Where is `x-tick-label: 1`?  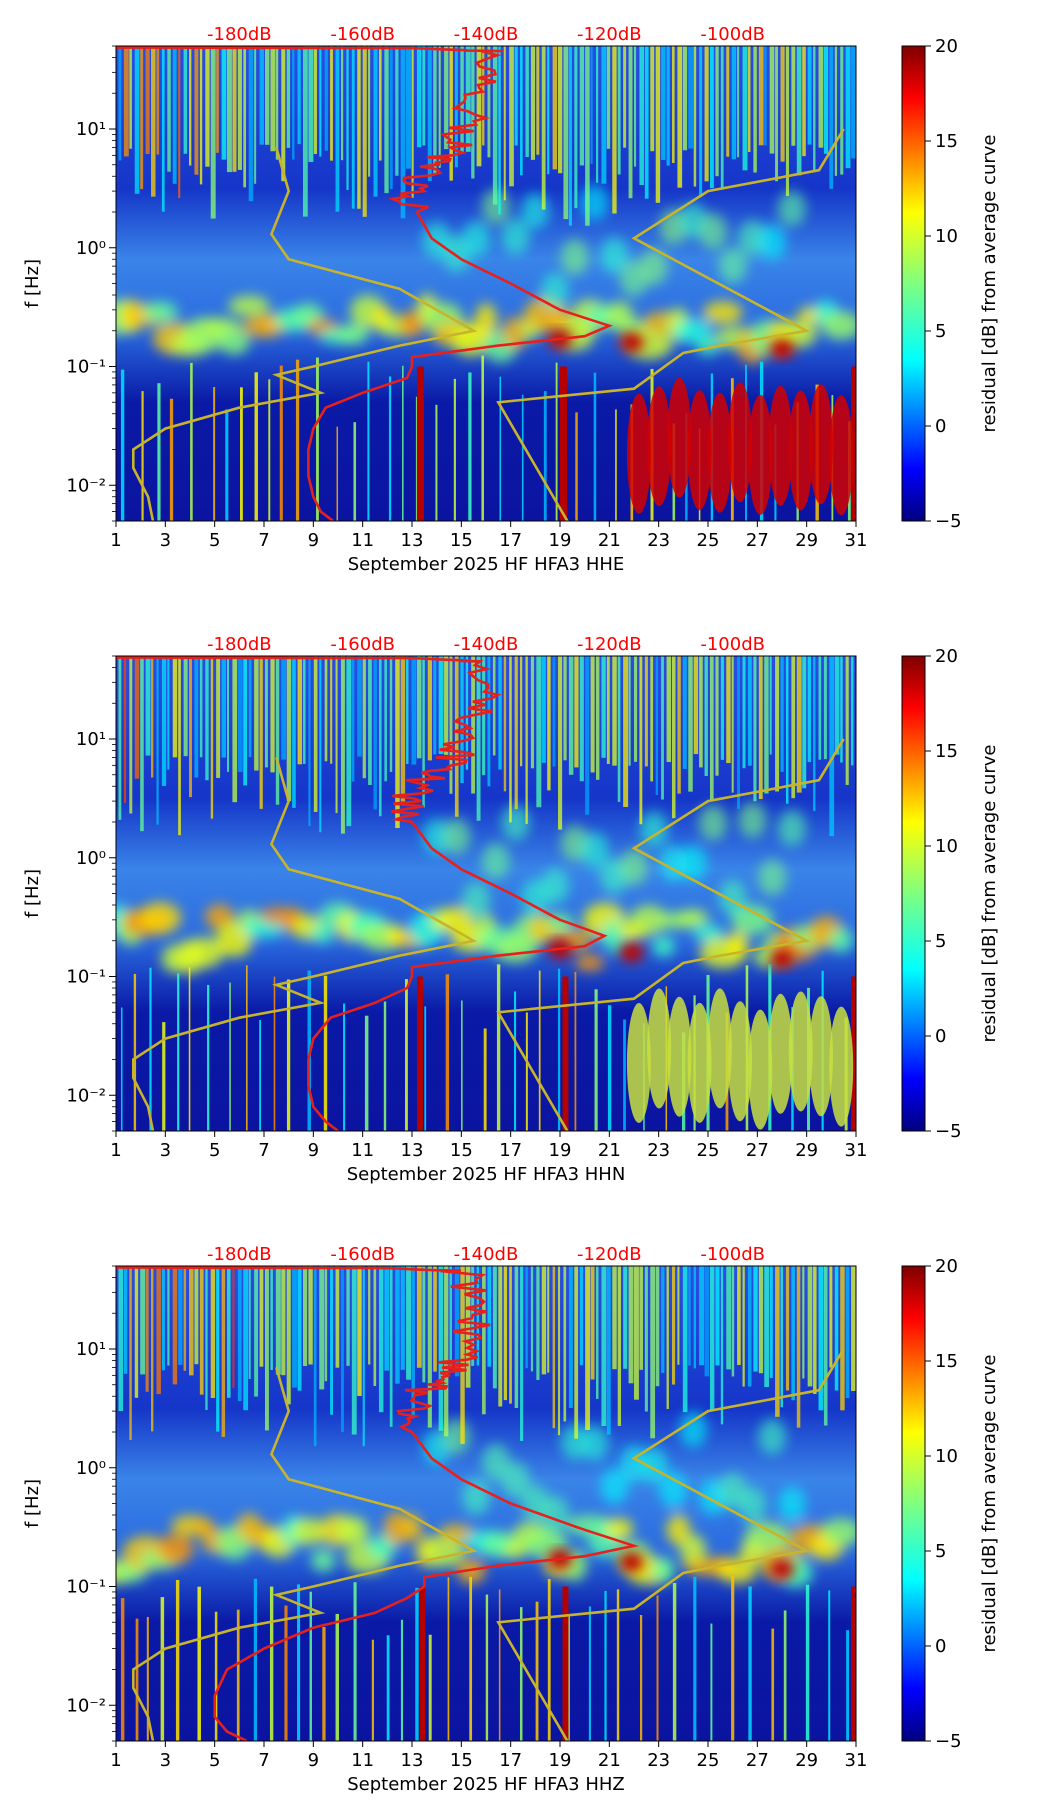
x-tick-label: 1 is located at coordinates (115, 540).